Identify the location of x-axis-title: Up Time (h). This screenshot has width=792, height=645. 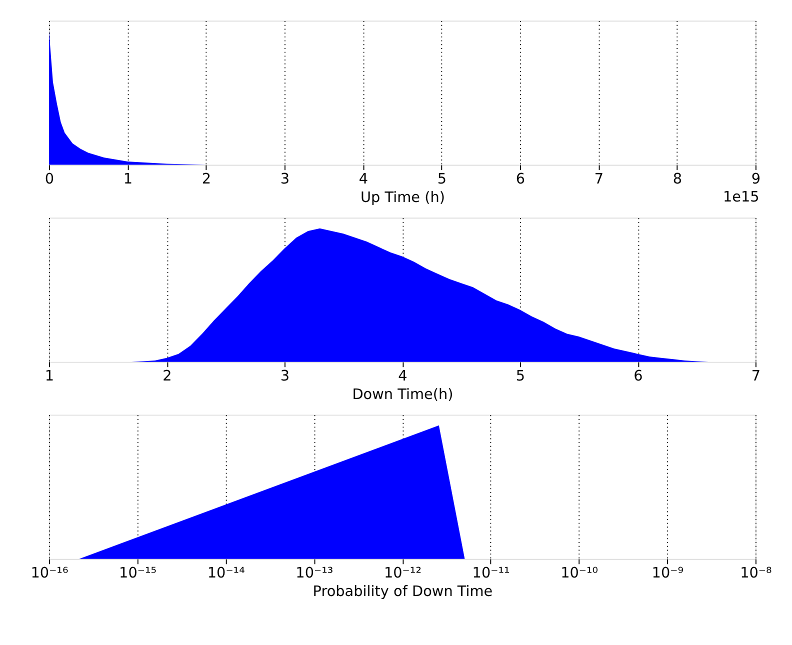
(402, 198).